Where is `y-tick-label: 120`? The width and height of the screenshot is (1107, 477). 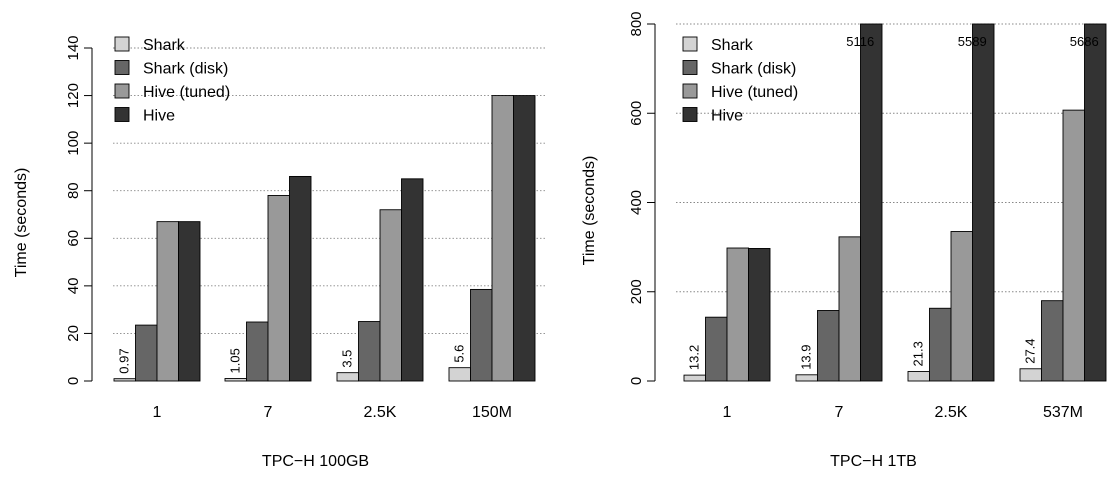
y-tick-label: 120 is located at coordinates (73, 95).